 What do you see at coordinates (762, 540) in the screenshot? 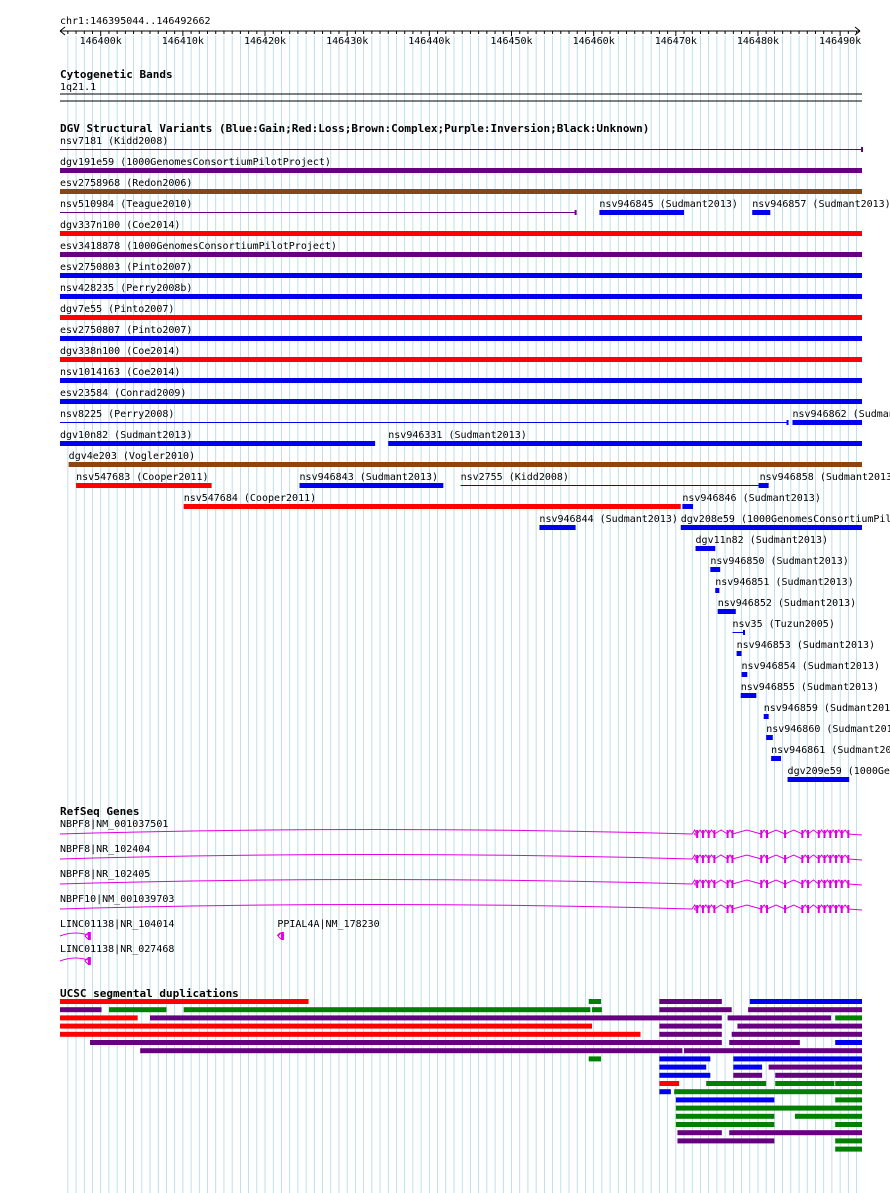
I see `dgv-feature-label: dgv11n82 (Sudmant2013)` at bounding box center [762, 540].